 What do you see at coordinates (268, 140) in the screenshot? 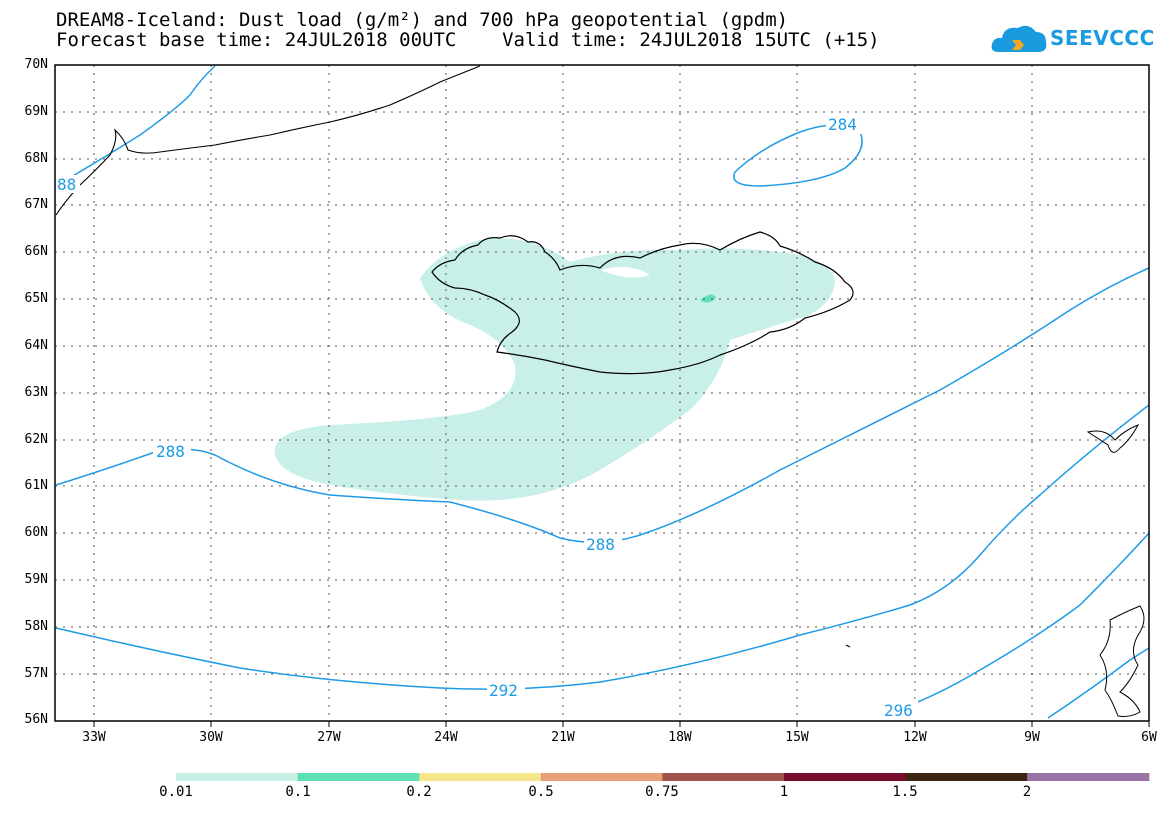
I see `coastline-greenland` at bounding box center [268, 140].